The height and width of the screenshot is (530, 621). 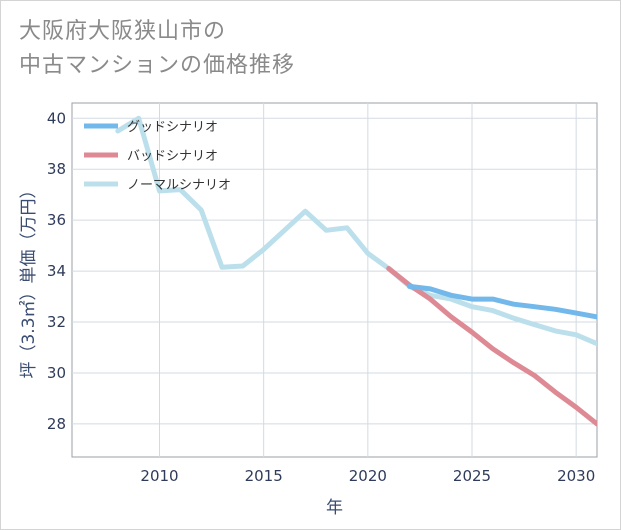 I want to click on x-tick-label: 2030, so click(x=576, y=476).